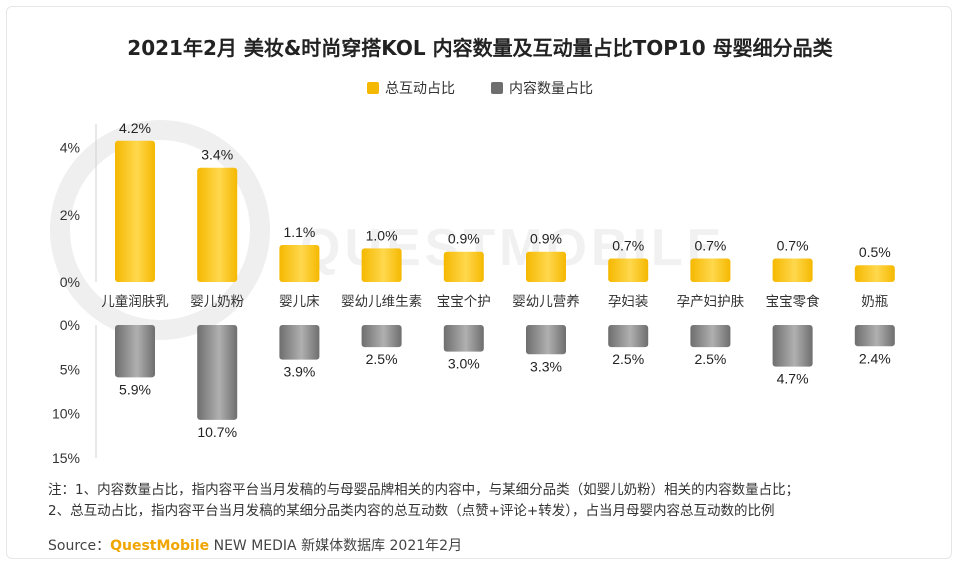 The image size is (960, 567). What do you see at coordinates (299, 232) in the screenshot?
I see `interaction-value-label: 1.1%` at bounding box center [299, 232].